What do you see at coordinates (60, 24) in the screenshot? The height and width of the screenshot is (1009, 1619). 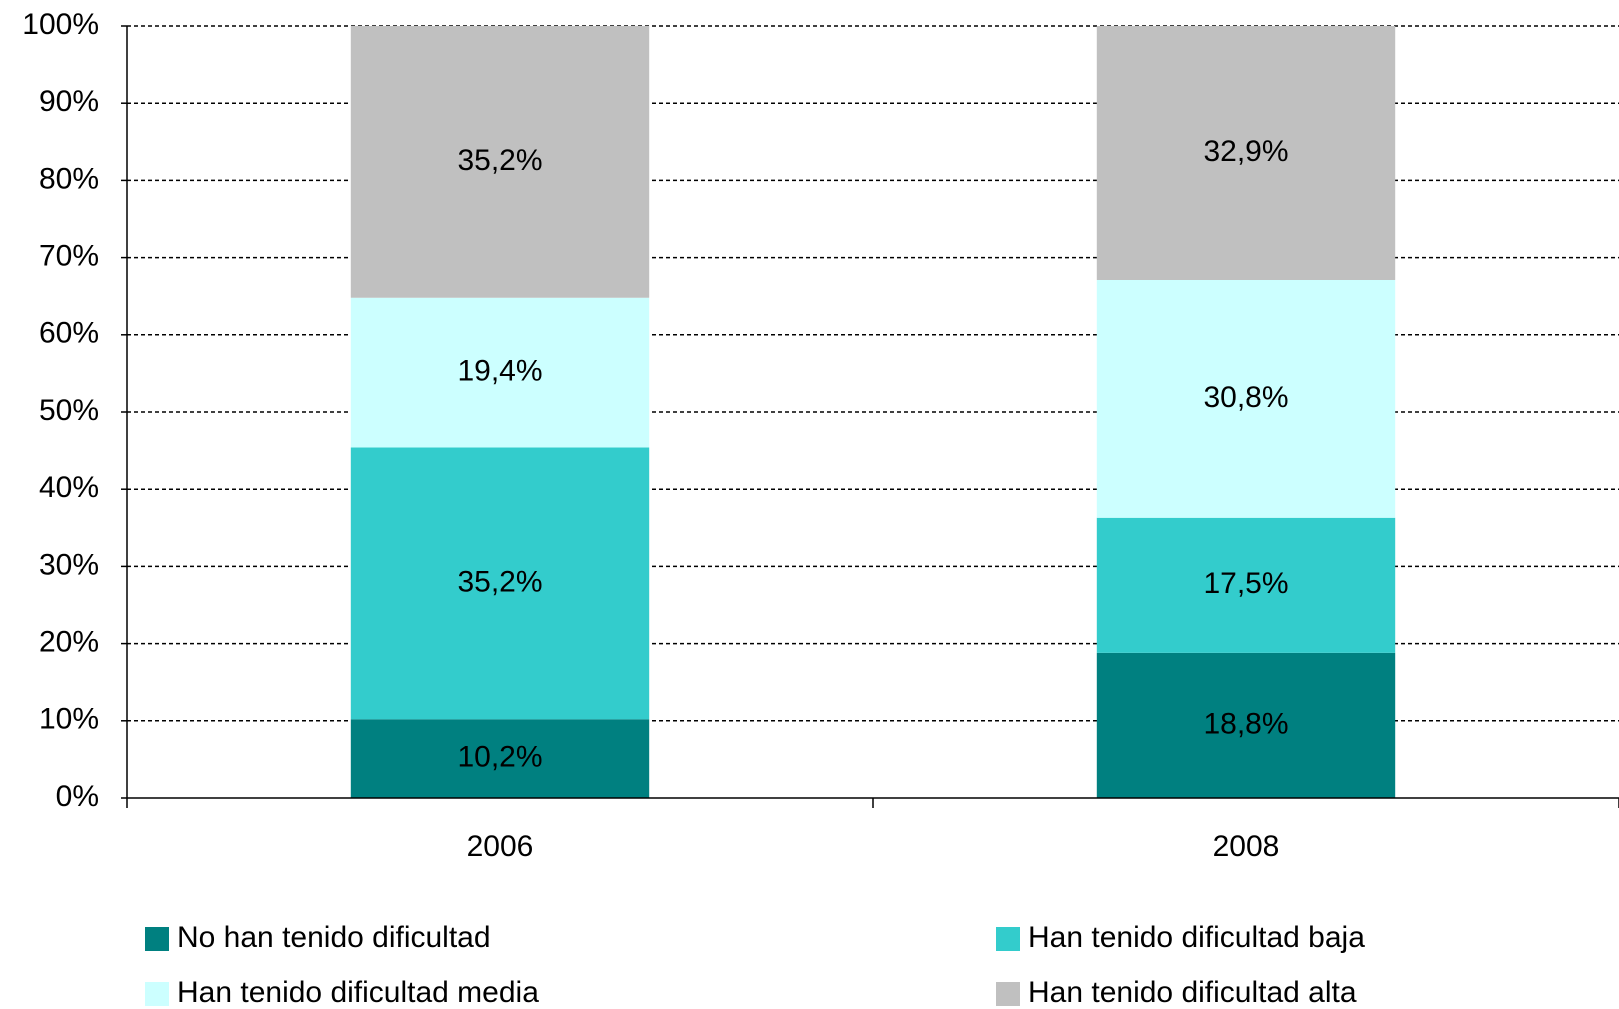 I see `y-tick-label: 100%` at bounding box center [60, 24].